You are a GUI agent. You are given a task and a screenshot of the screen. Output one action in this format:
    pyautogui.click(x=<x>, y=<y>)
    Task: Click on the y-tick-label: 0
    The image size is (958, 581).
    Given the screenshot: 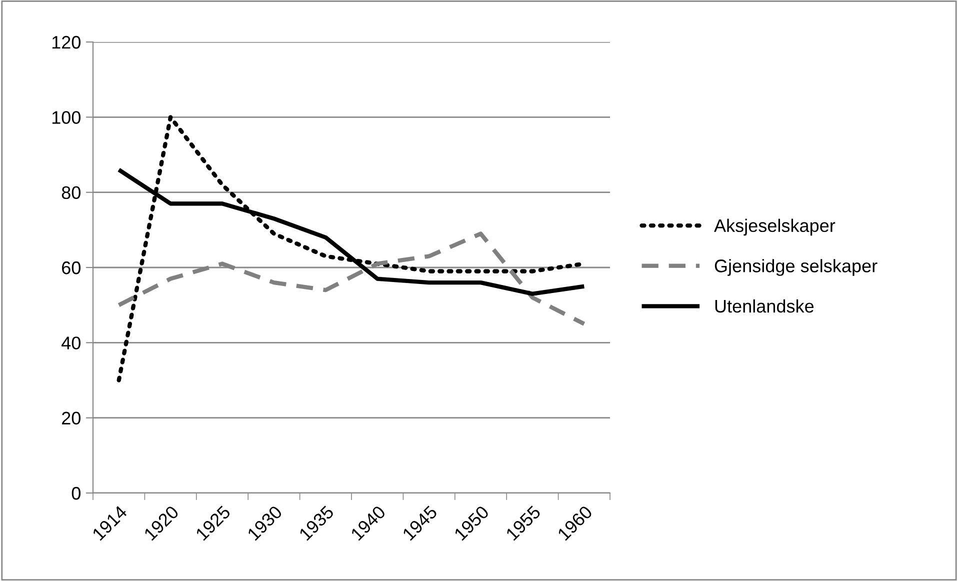 What is the action you would take?
    pyautogui.click(x=76, y=493)
    